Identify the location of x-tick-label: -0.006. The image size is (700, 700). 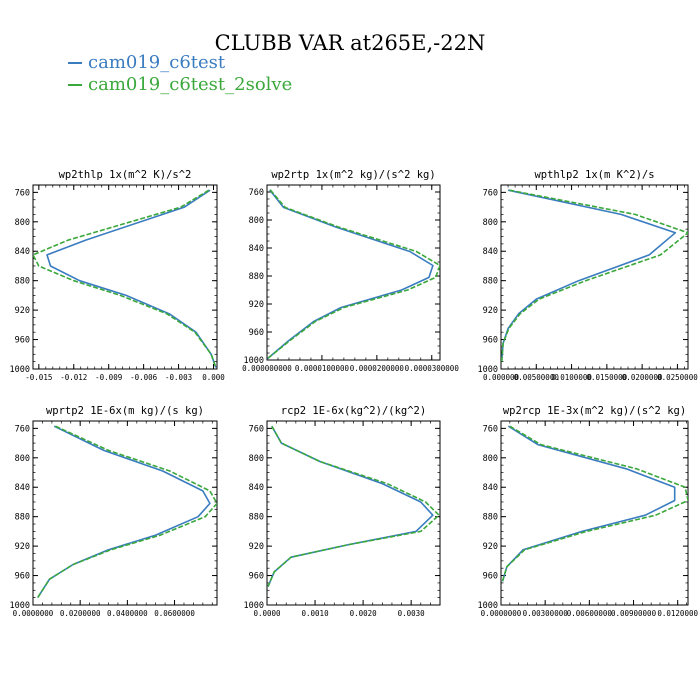
(144, 377).